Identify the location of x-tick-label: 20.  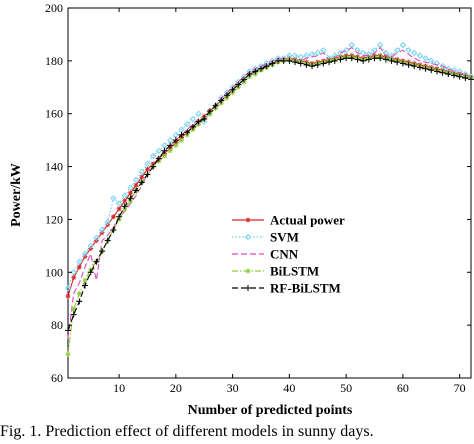
(176, 388).